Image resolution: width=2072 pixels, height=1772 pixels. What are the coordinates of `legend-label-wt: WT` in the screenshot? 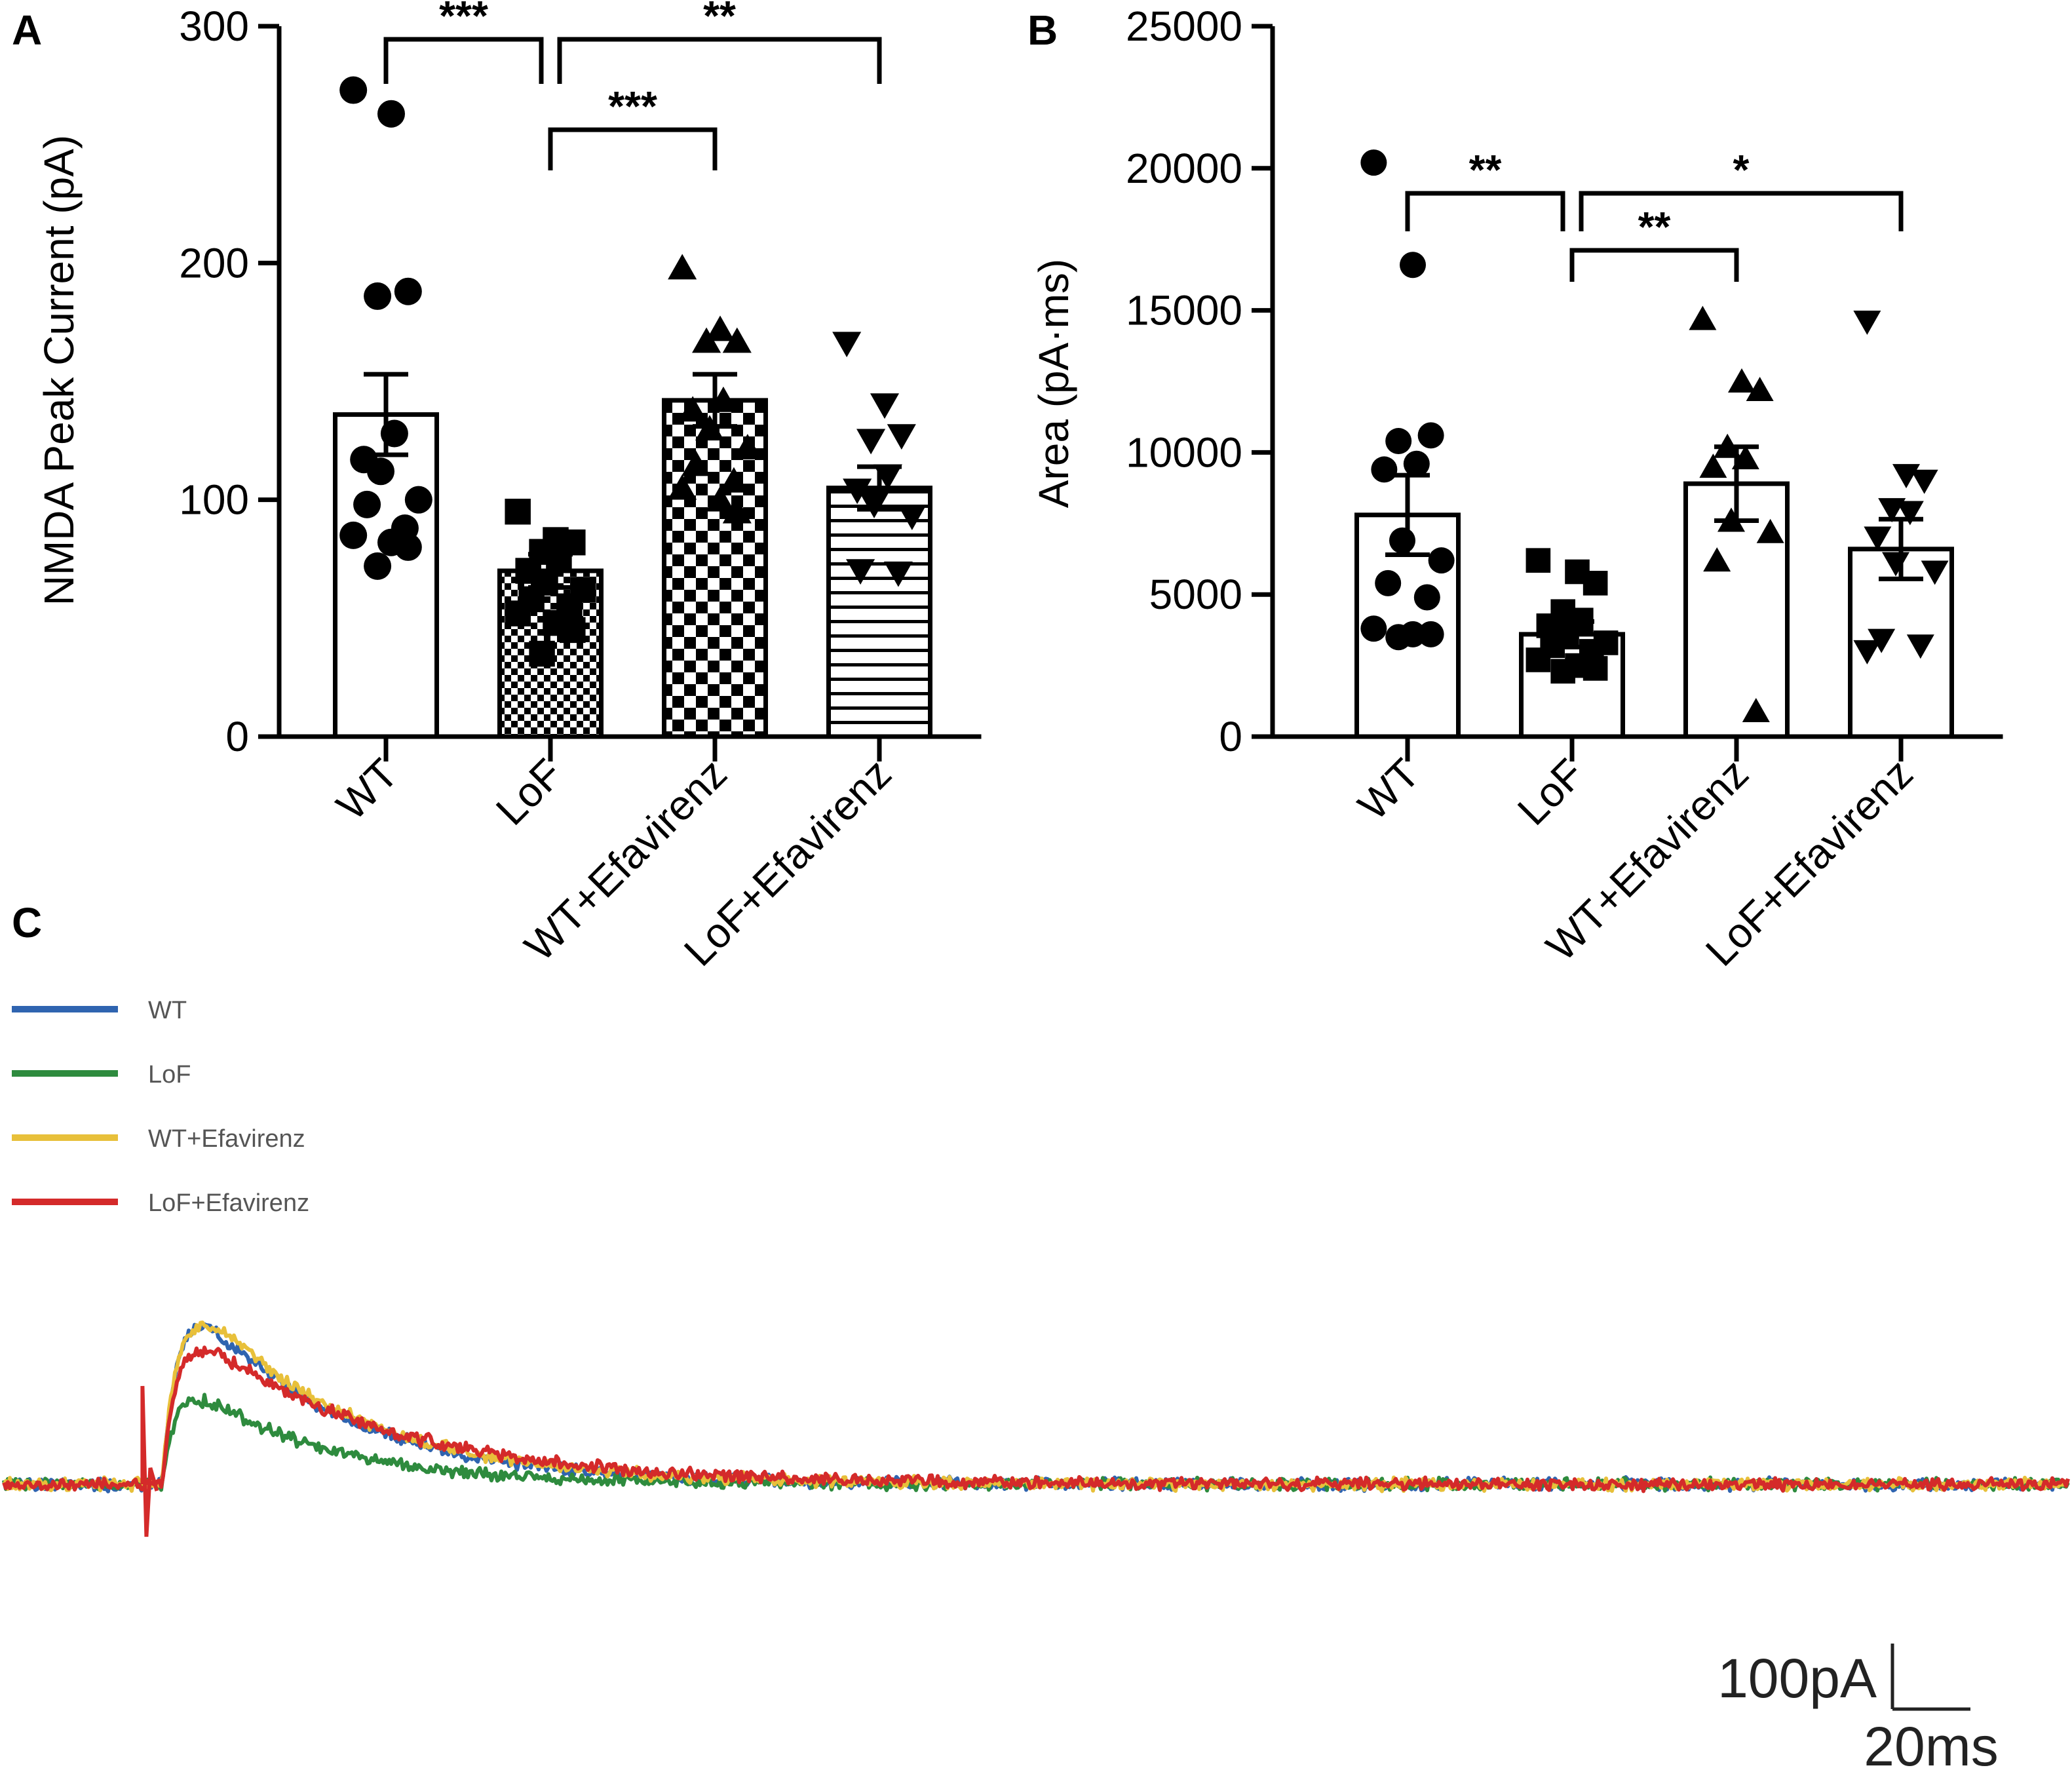 It's located at (167, 1010).